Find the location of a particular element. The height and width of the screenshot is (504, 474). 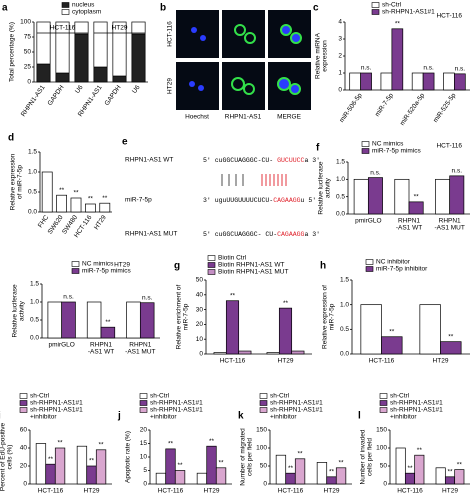

y-tick-label: 15 is located at coordinates (144, 443).